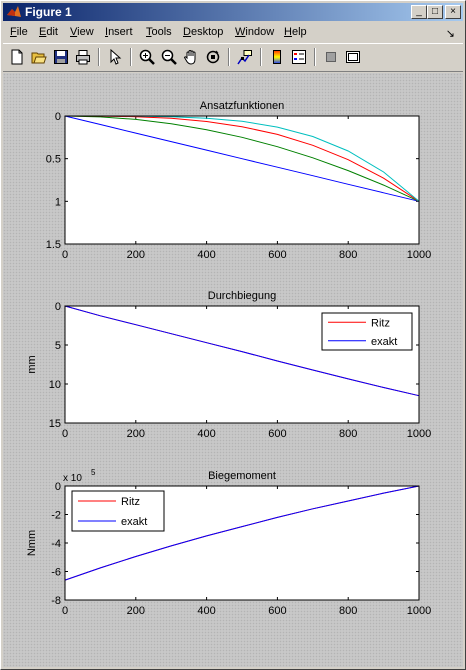 This screenshot has height=670, width=466. Describe the element at coordinates (83, 57) in the screenshot. I see `print-icon` at that location.